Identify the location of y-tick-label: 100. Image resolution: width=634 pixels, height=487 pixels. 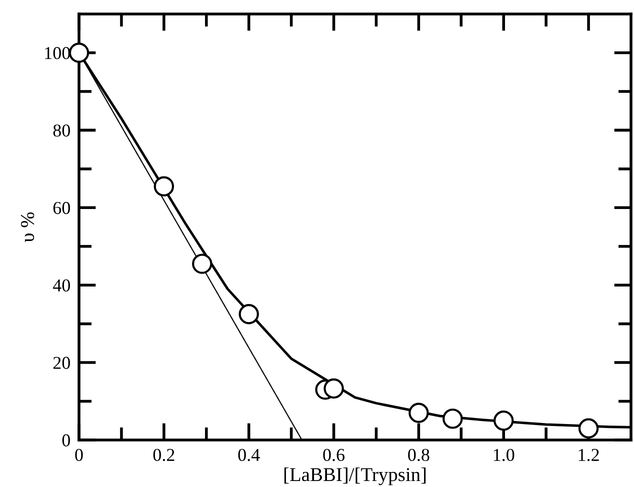
(57, 53).